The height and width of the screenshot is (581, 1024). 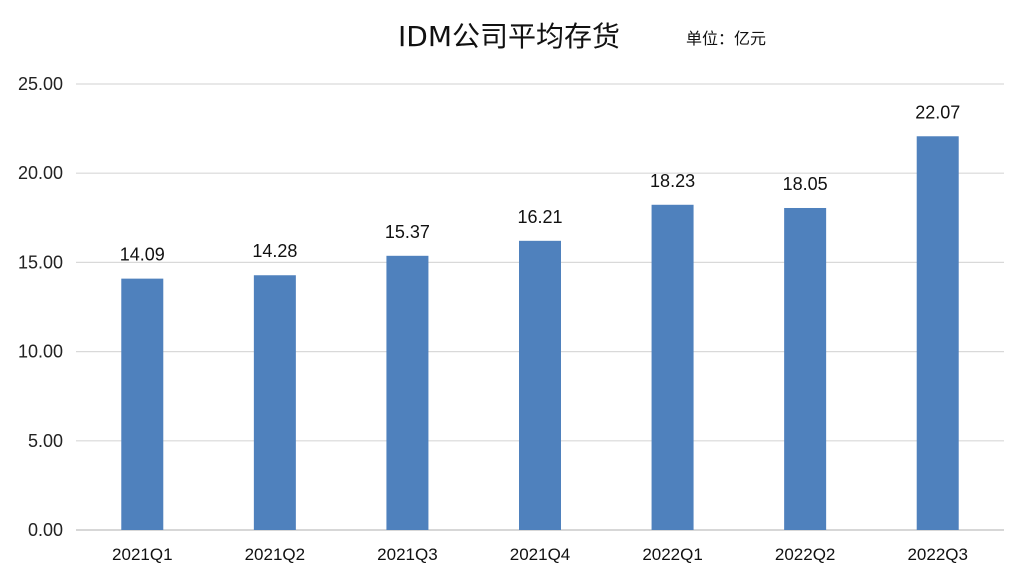 What do you see at coordinates (539, 217) in the screenshot?
I see `data-label-2021Q4: 16.21` at bounding box center [539, 217].